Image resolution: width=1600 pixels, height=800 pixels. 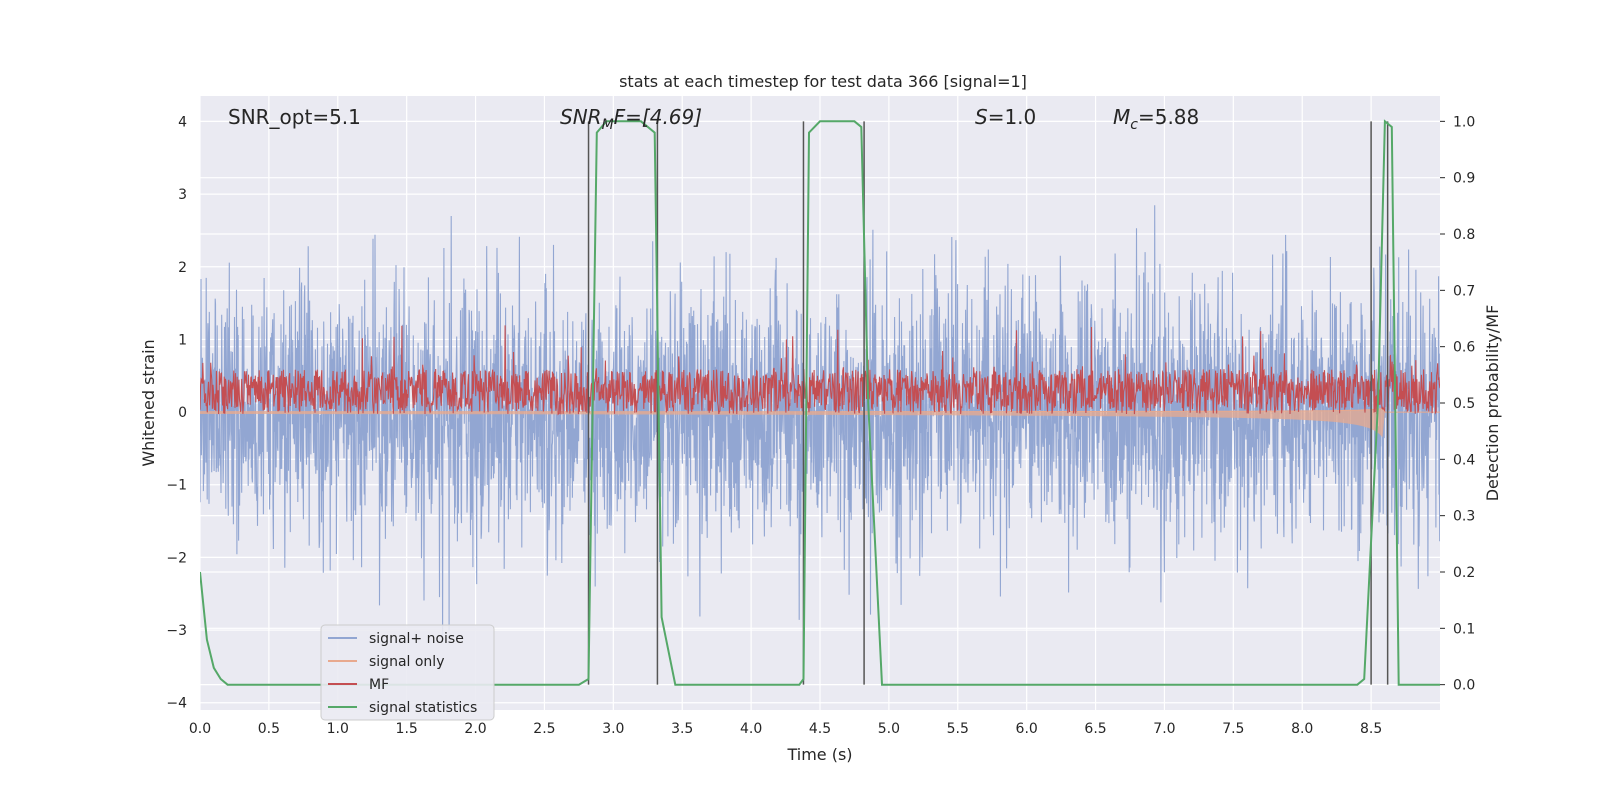 I want to click on annotation-mc-base: M, so click(x=1121, y=117).